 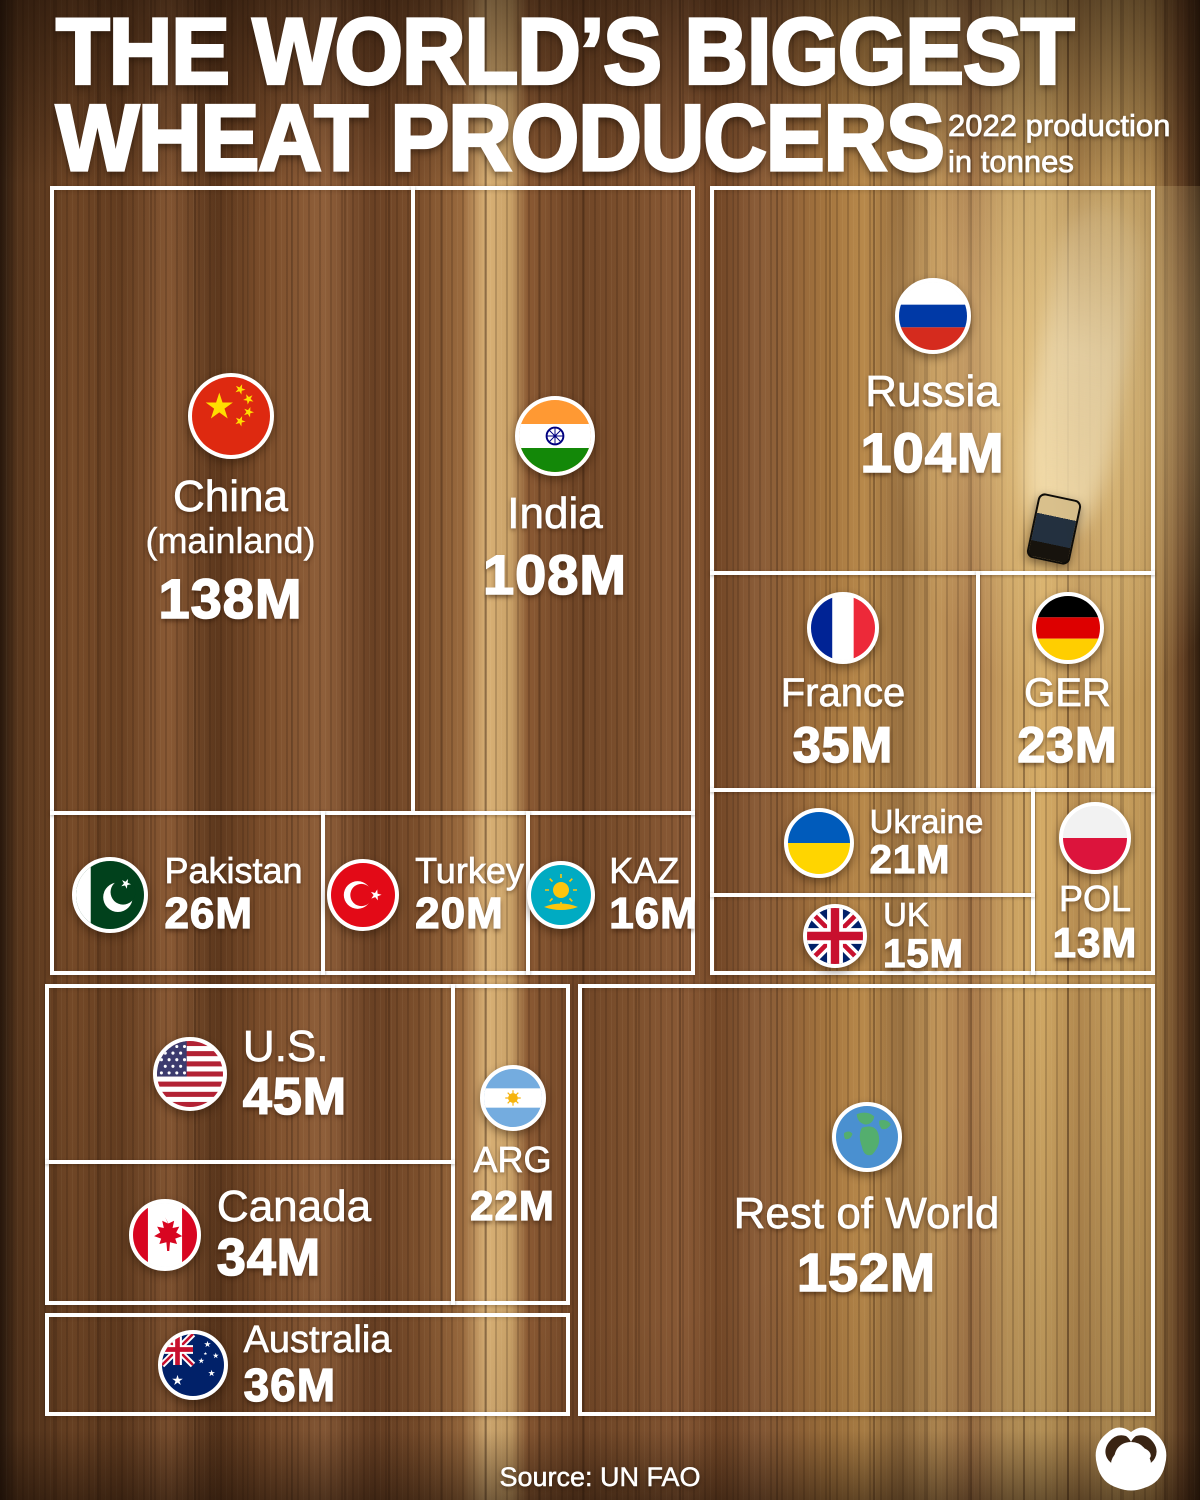 I want to click on country-name: India, so click(x=555, y=514).